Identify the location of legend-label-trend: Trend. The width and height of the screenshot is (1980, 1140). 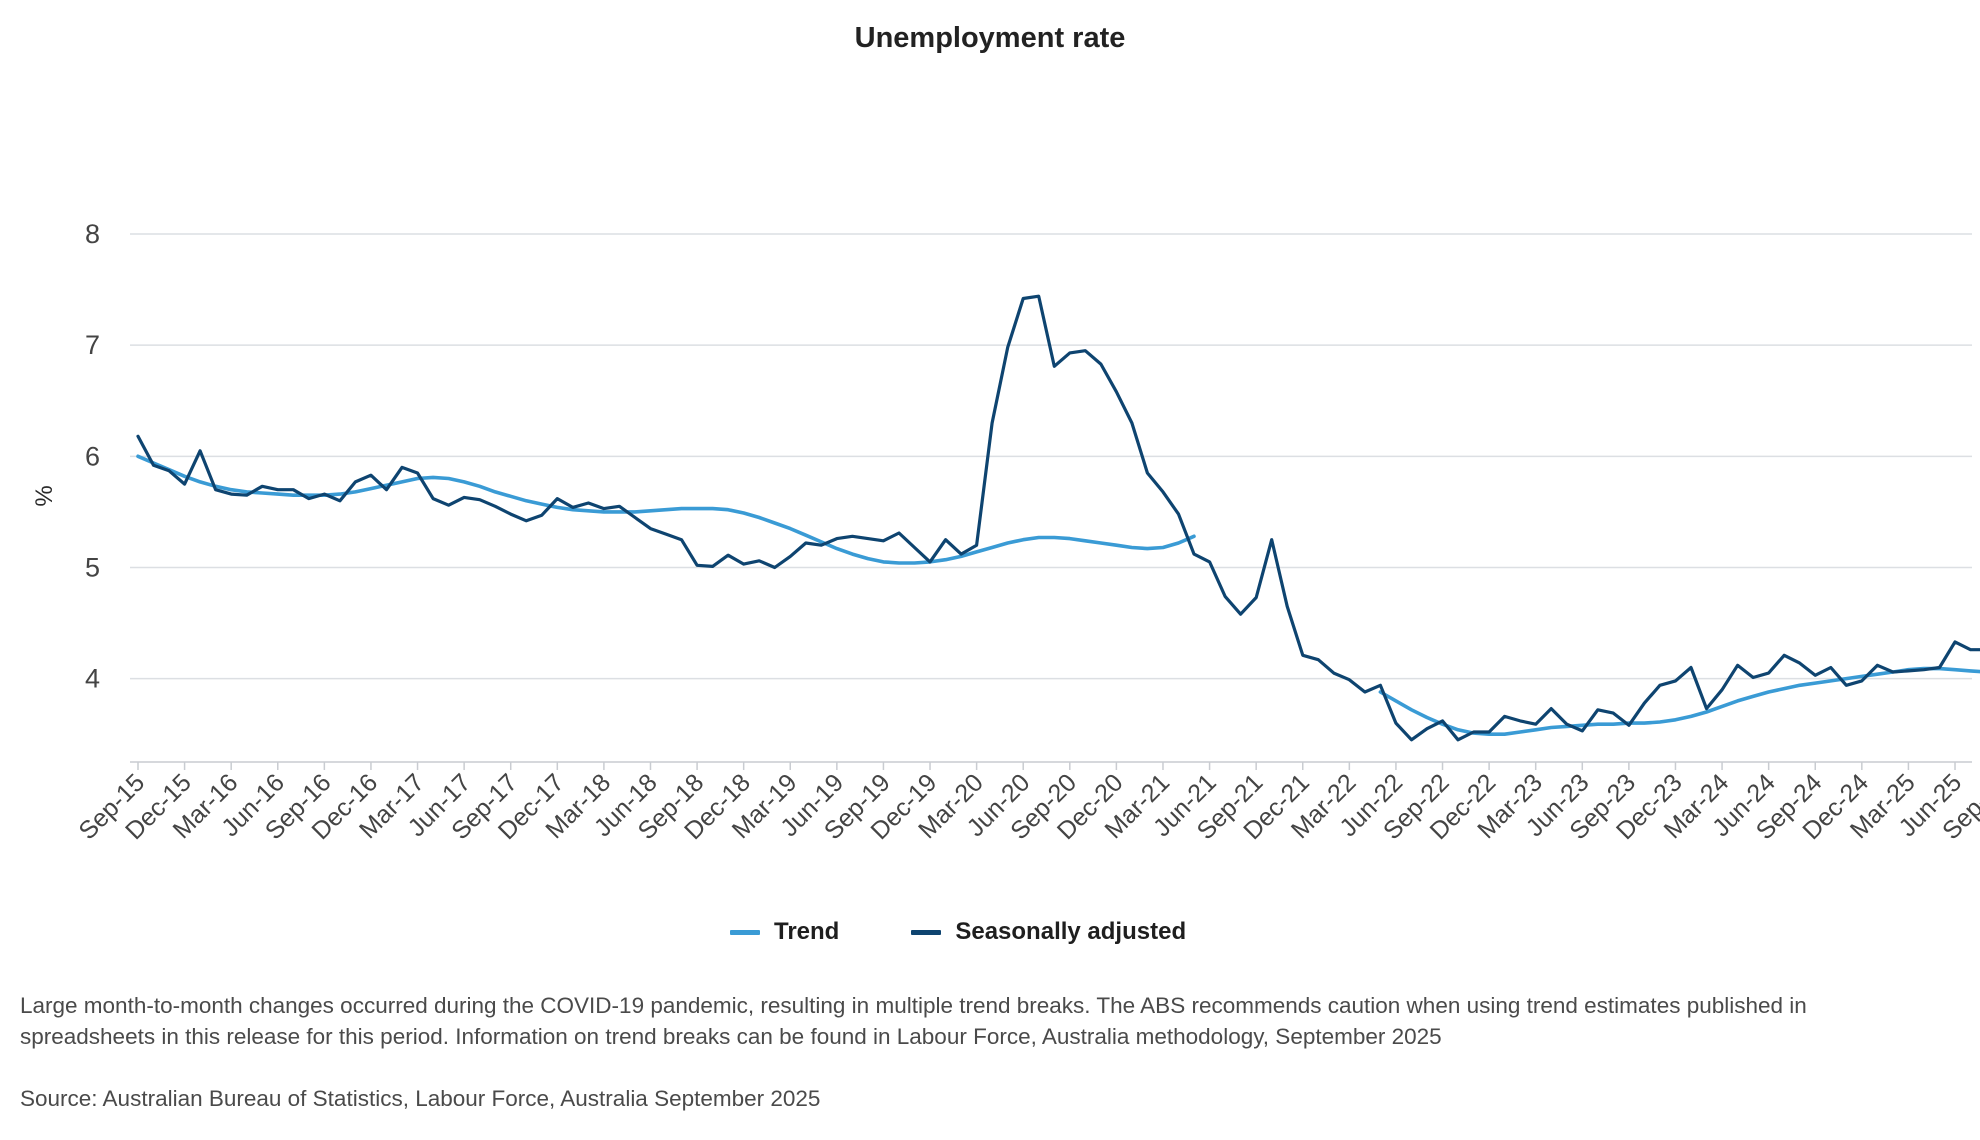
(807, 931).